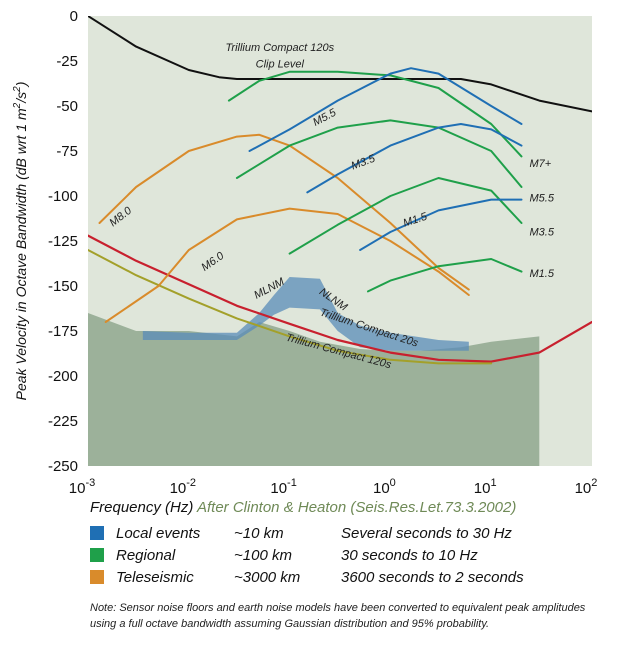 The image size is (621, 655). I want to click on legend-name: Regional, so click(146, 555).